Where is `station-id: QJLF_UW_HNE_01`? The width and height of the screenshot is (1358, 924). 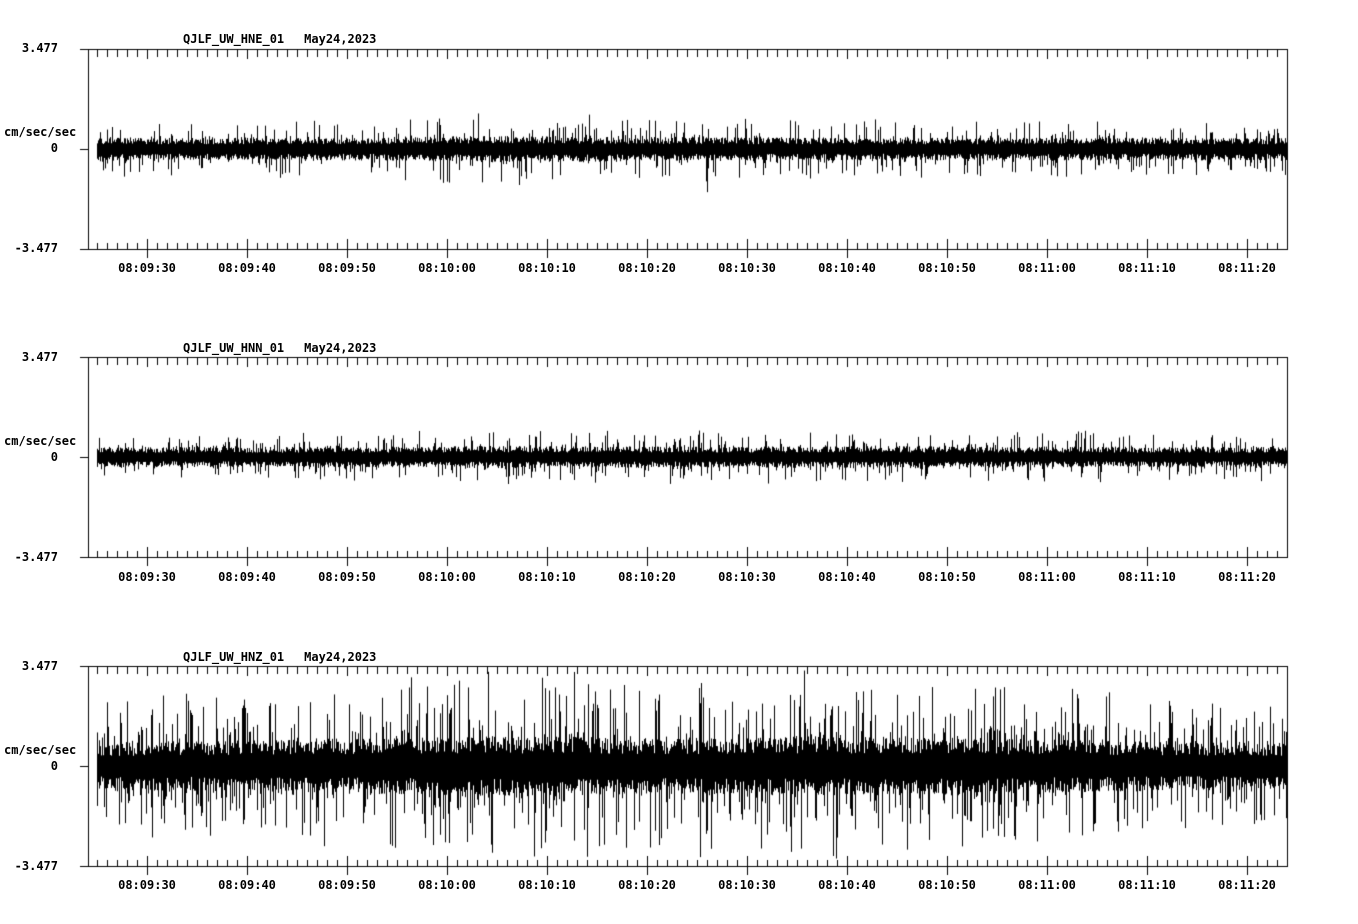
station-id: QJLF_UW_HNE_01 is located at coordinates (234, 39).